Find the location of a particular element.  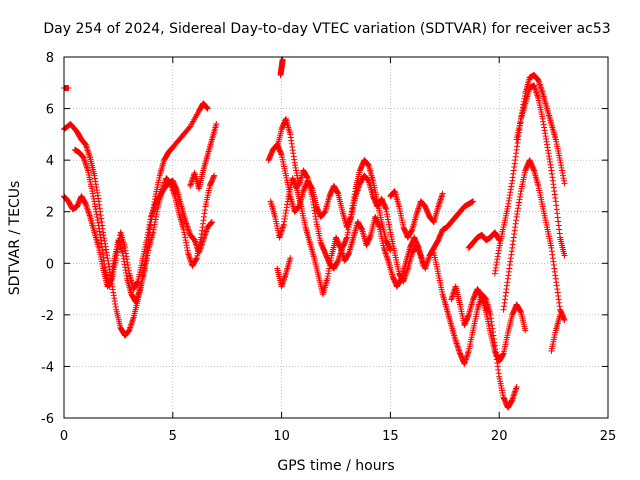

y-tick-label: 8 is located at coordinates (50, 58).